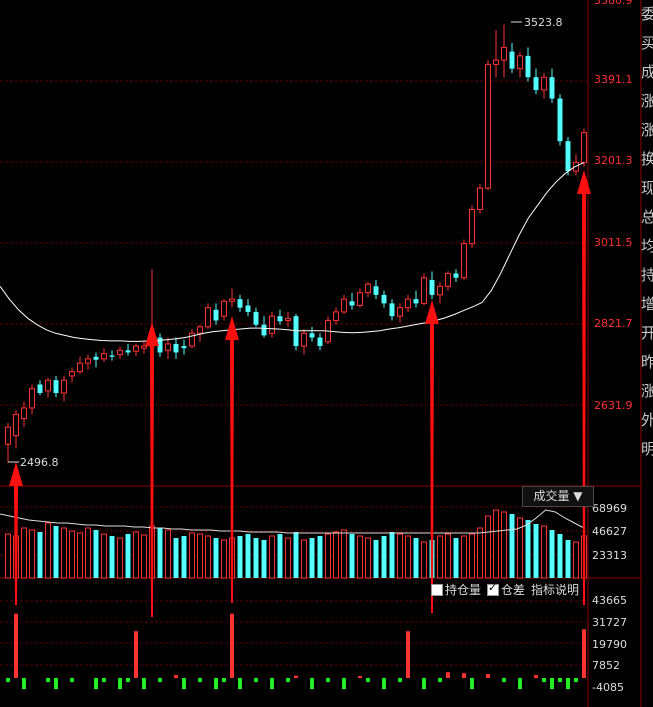 The height and width of the screenshot is (707, 653). Describe the element at coordinates (647, 362) in the screenshot. I see `side-panel-label: 昨` at that location.